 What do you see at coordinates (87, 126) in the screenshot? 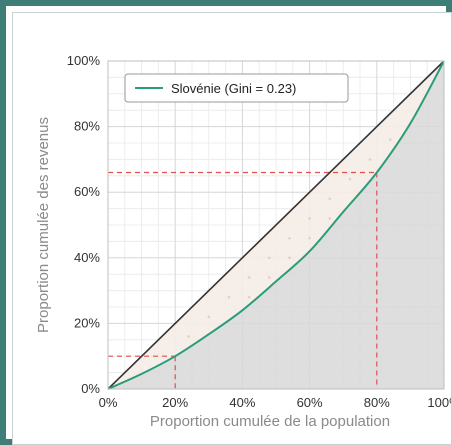
I see `y-tick-label: 80%` at bounding box center [87, 126].